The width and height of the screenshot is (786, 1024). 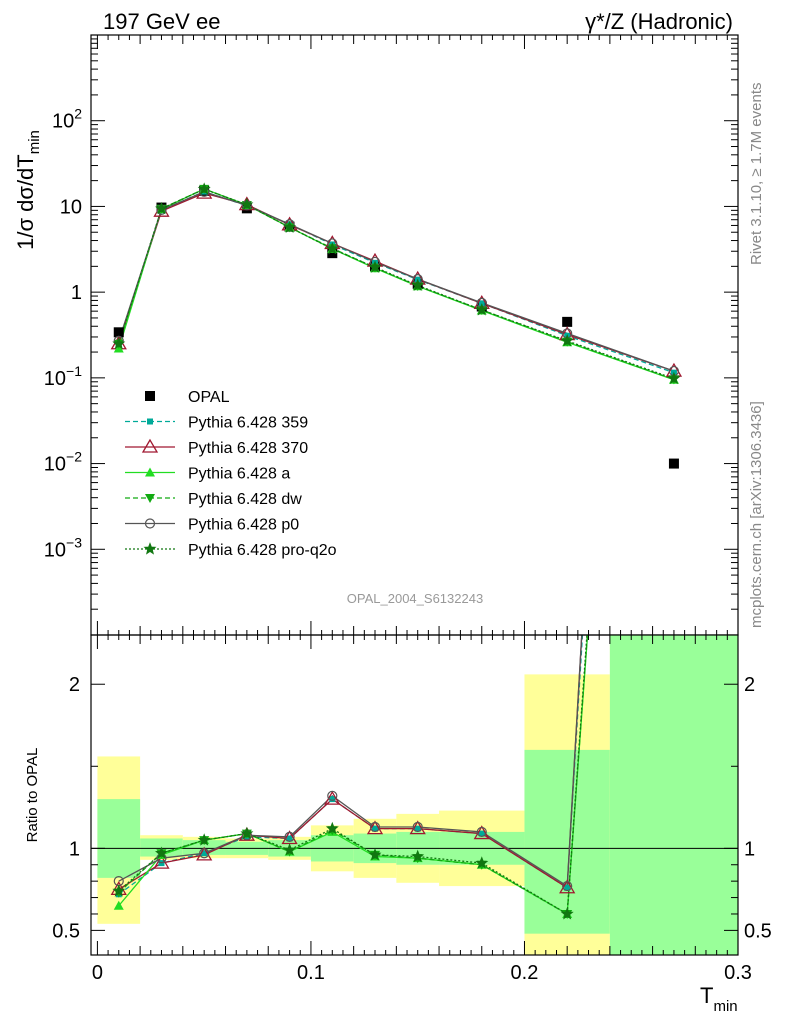 I want to click on ratio-y-tick-label-right-1: 1, so click(x=749, y=849).